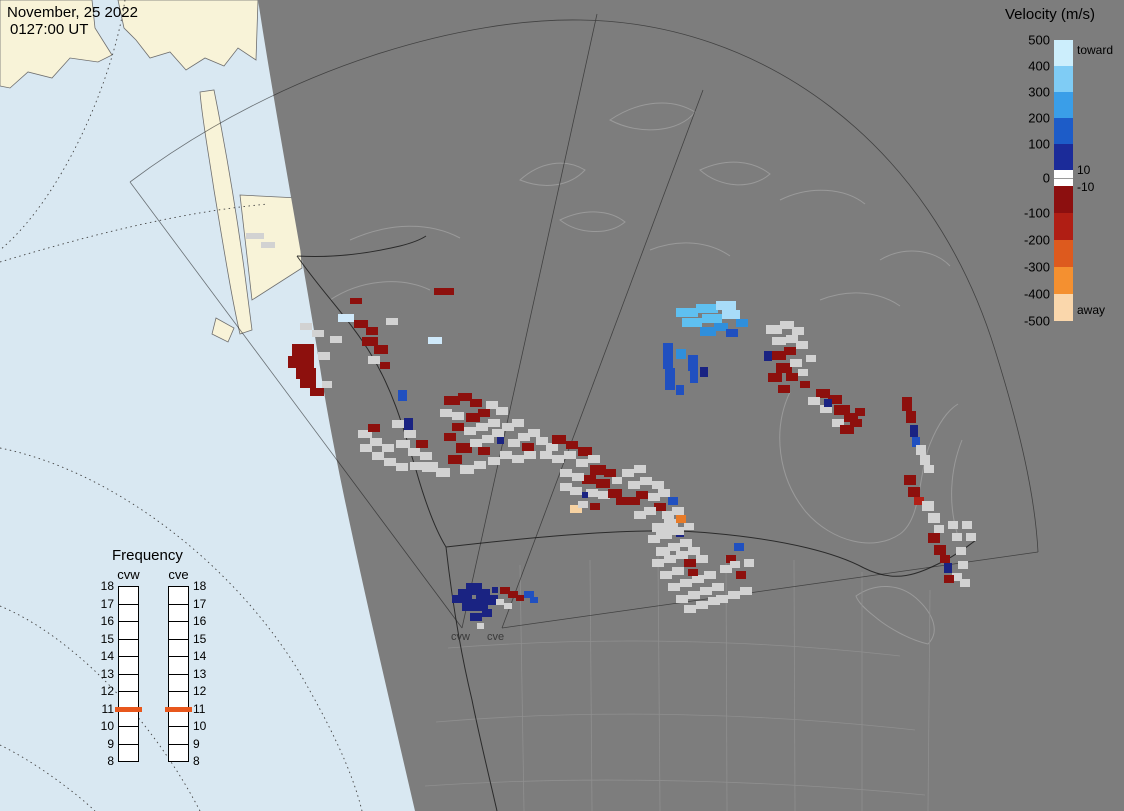  What do you see at coordinates (1086, 187) in the screenshot?
I see `neg-threshold-label: -10` at bounding box center [1086, 187].